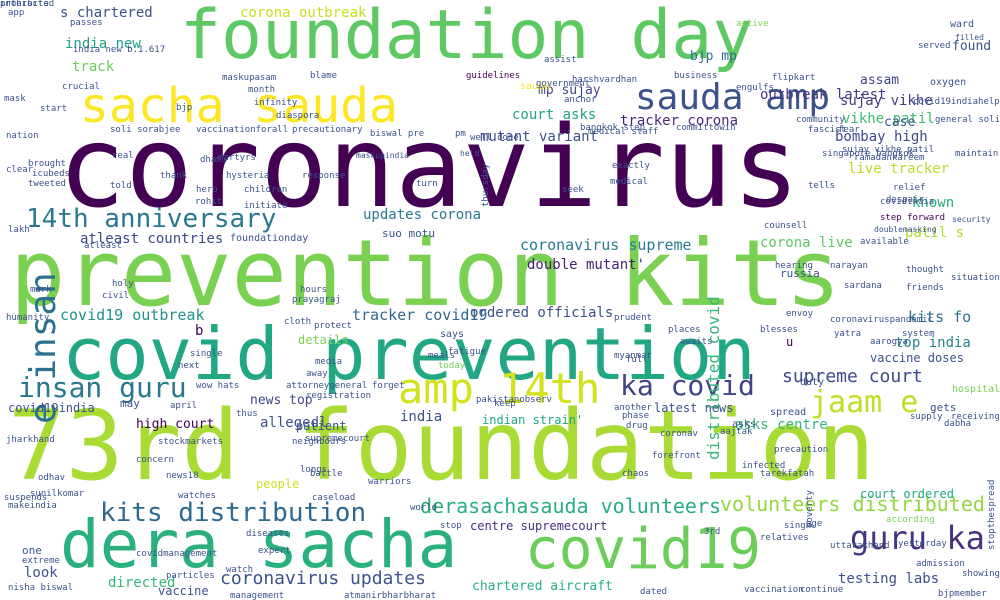 The image size is (1000, 600). What do you see at coordinates (631, 166) in the screenshot?
I see `word-exactly: exactly` at bounding box center [631, 166].